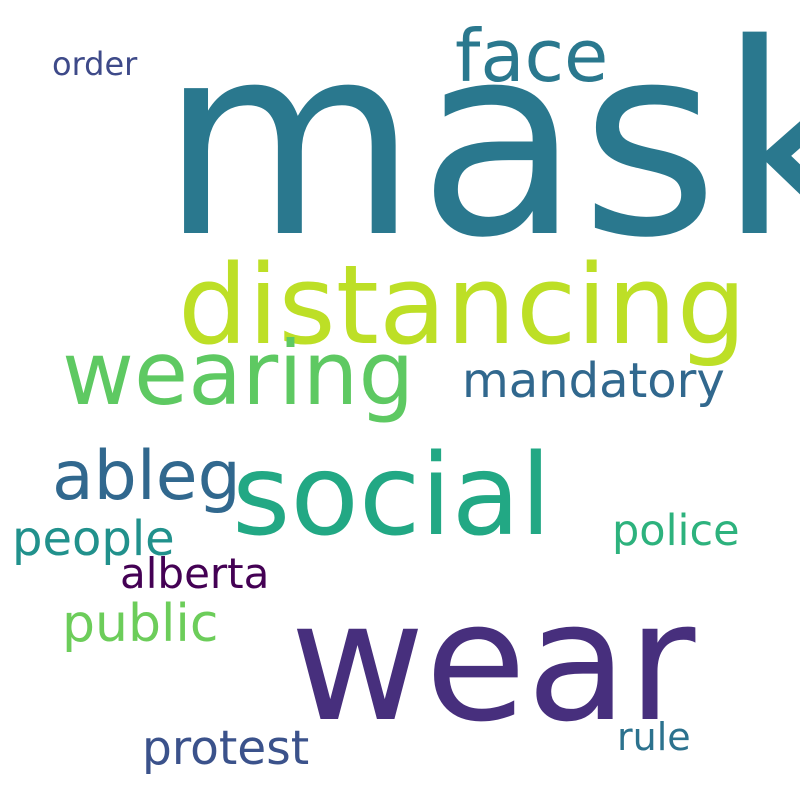 Image resolution: width=800 pixels, height=800 pixels. What do you see at coordinates (493, 662) in the screenshot?
I see `word-wear: wear` at bounding box center [493, 662].